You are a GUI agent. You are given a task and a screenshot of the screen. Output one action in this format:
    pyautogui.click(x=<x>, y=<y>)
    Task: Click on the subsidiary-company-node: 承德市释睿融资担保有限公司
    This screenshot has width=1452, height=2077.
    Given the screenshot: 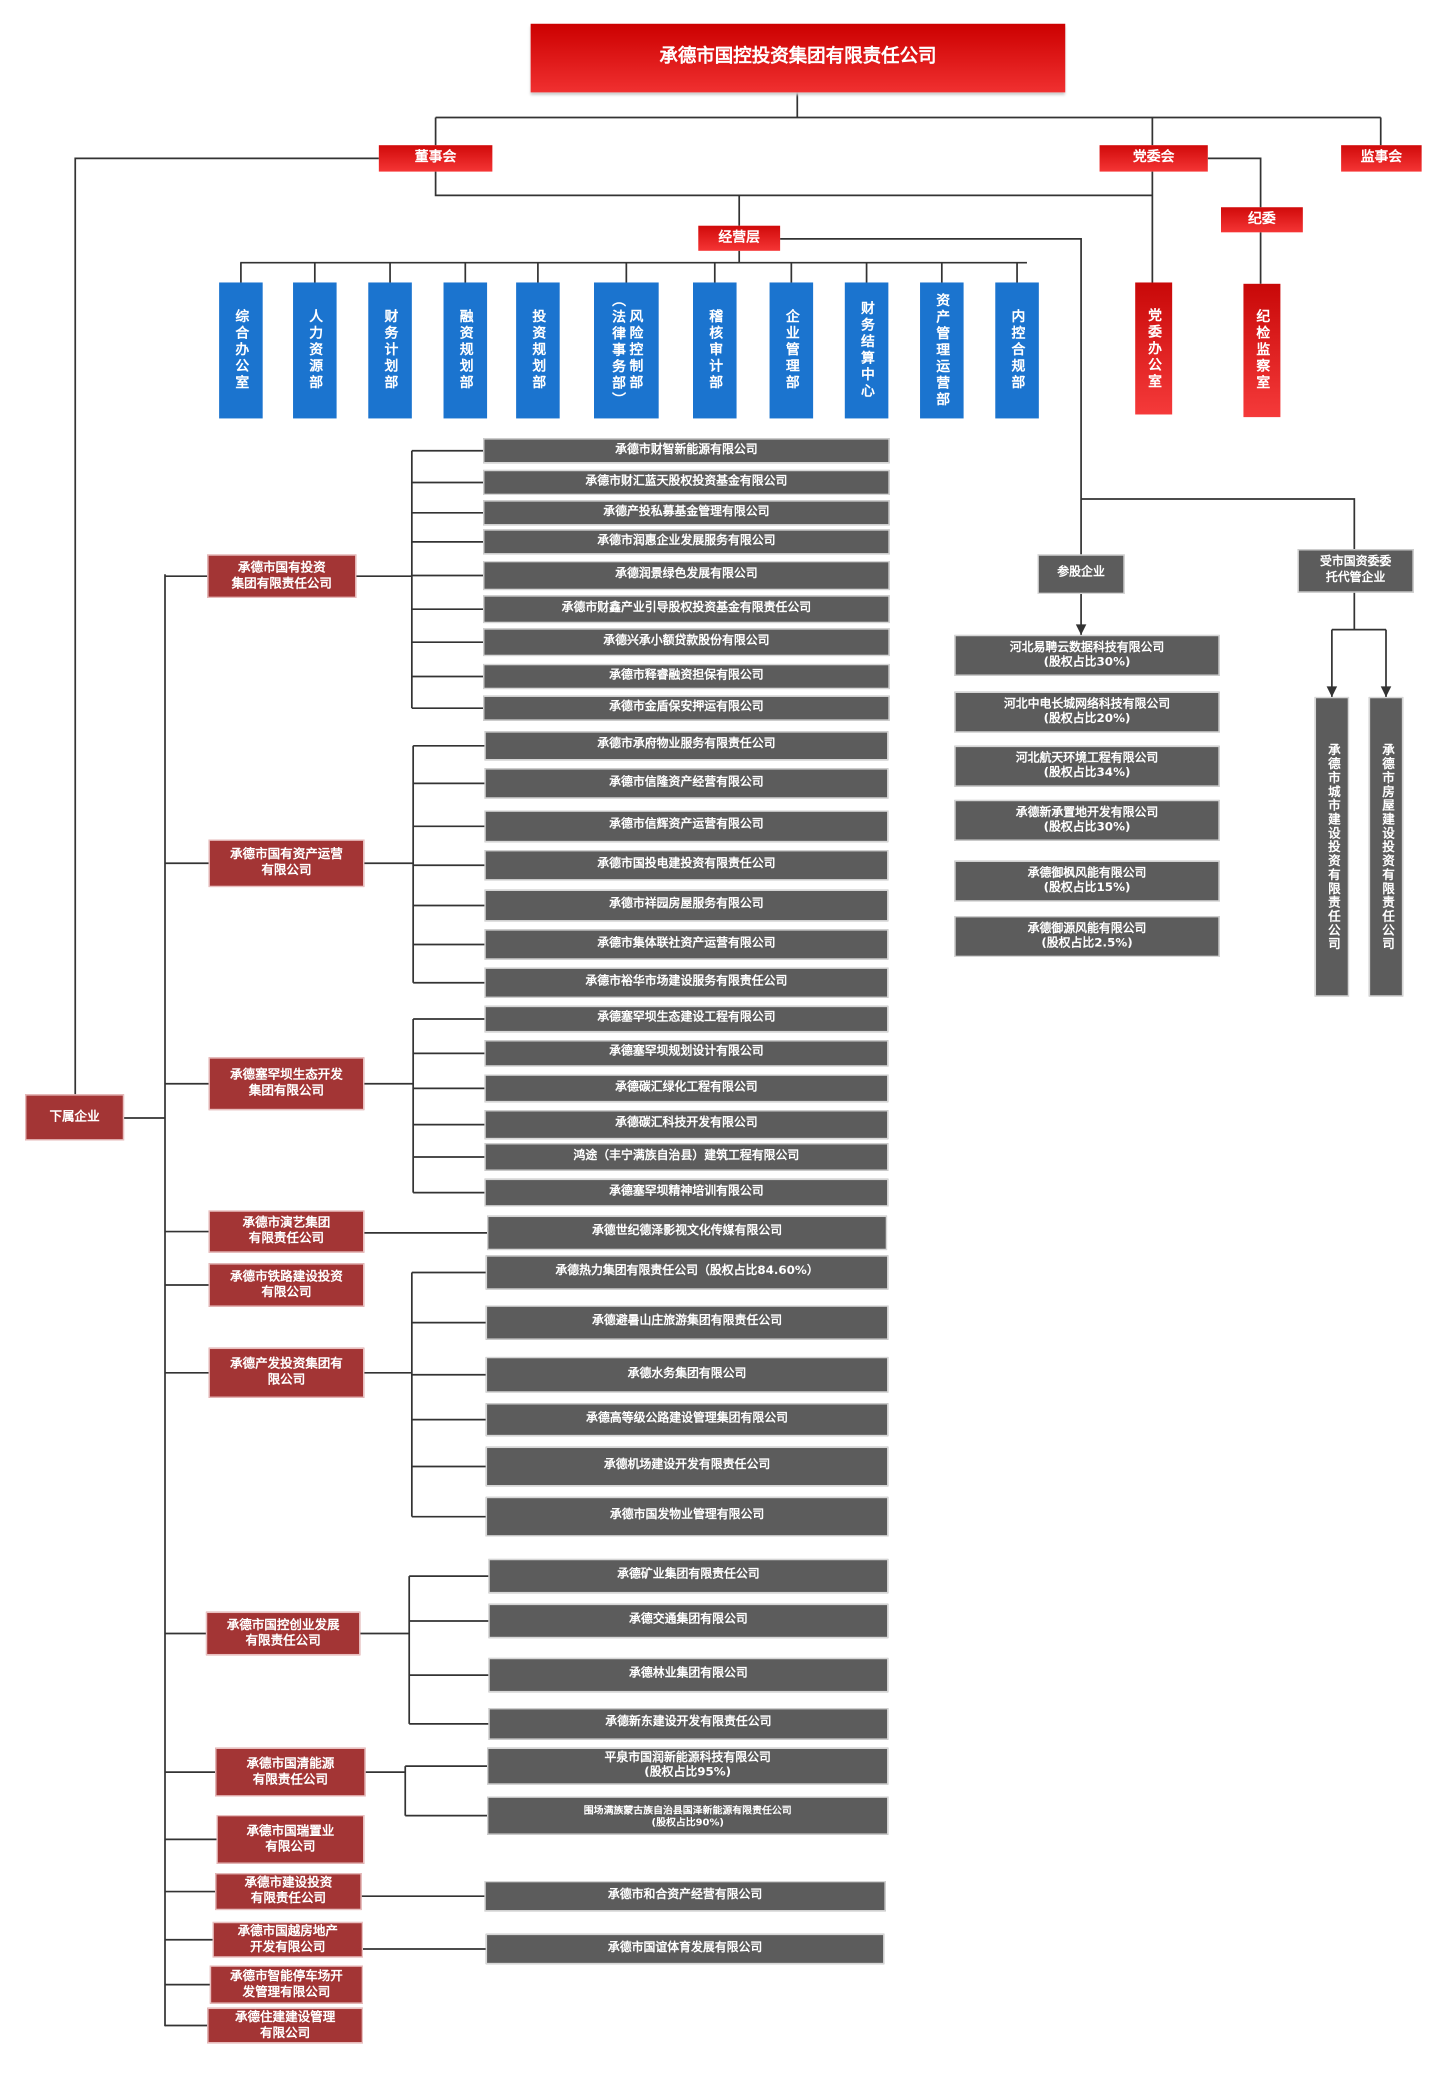 What is the action you would take?
    pyautogui.click(x=686, y=676)
    